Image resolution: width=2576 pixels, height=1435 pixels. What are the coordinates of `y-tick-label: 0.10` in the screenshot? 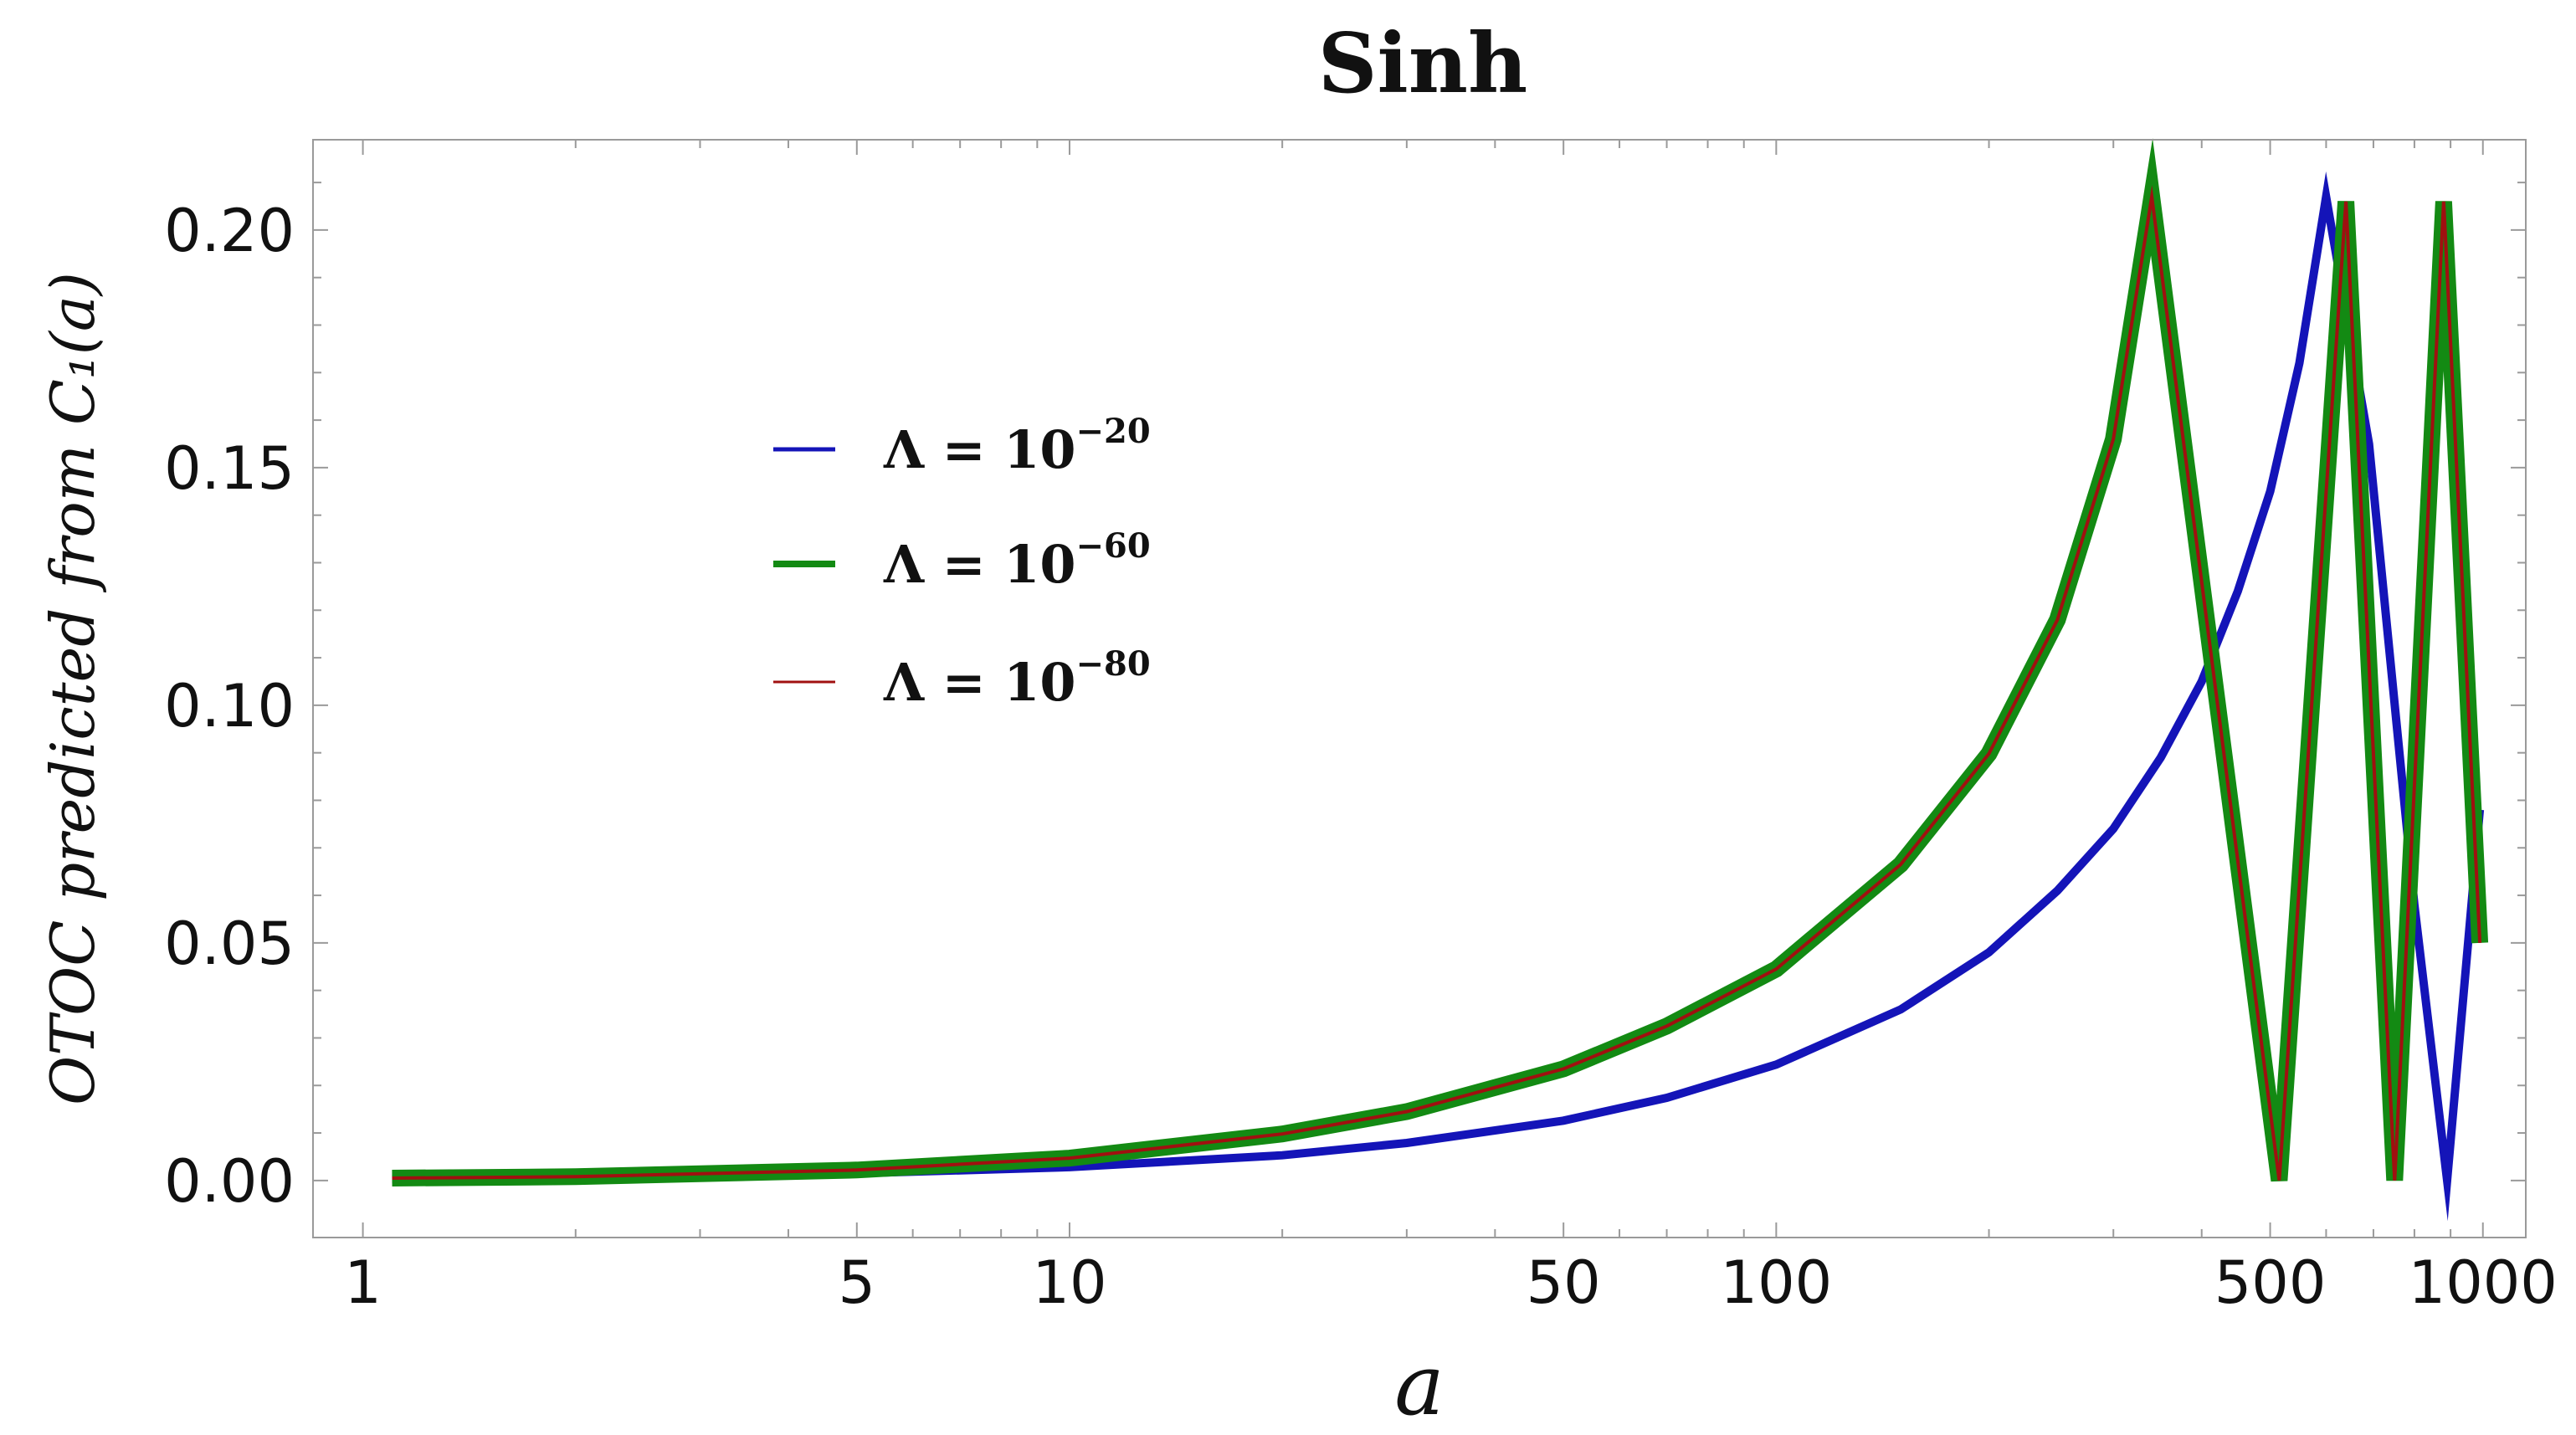 It's located at (229, 706).